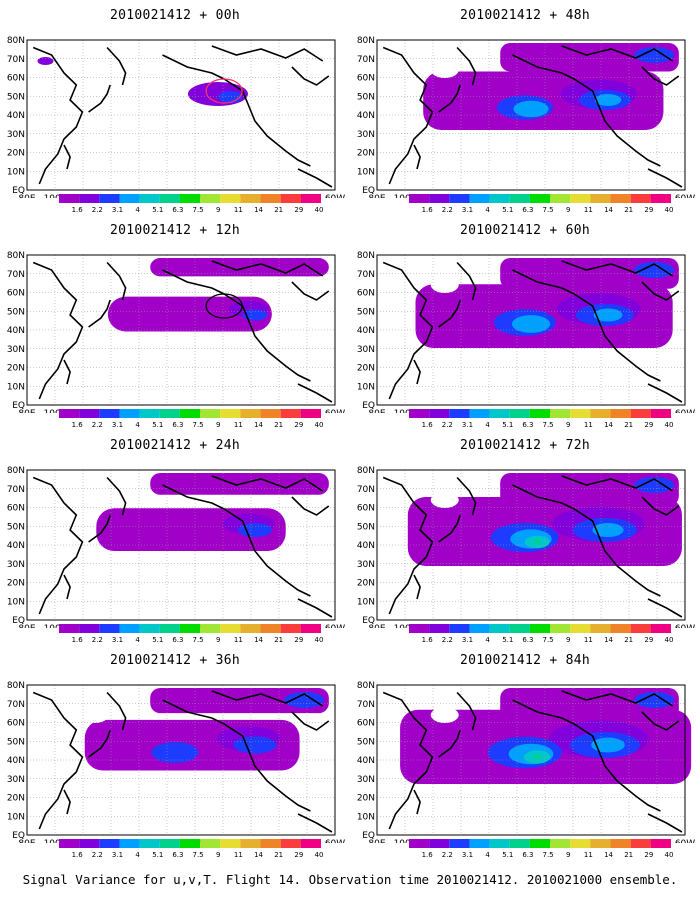  Describe the element at coordinates (366, 686) in the screenshot. I see `lat-tick-label: 80N` at that location.